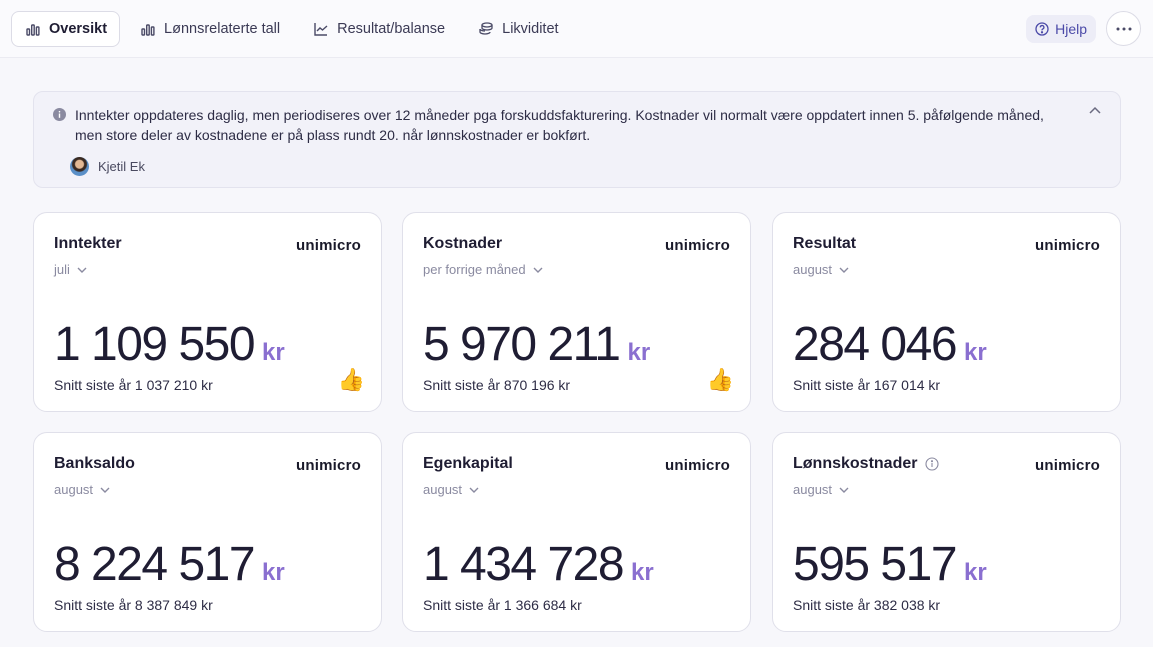 This screenshot has height=647, width=1153. I want to click on average-text: Snitt siste år 1 366 684 kr, so click(502, 605).